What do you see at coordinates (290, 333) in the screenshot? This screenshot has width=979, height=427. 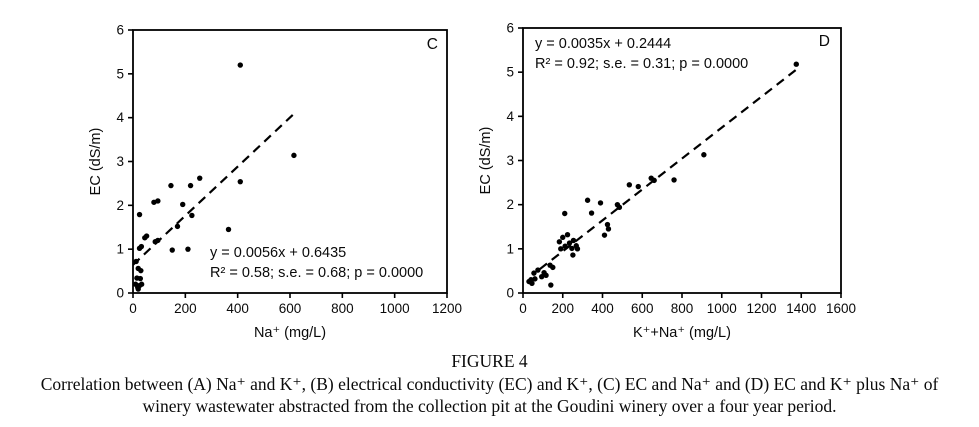 I see `x-axis-title: Na⁺ (mg/L)` at bounding box center [290, 333].